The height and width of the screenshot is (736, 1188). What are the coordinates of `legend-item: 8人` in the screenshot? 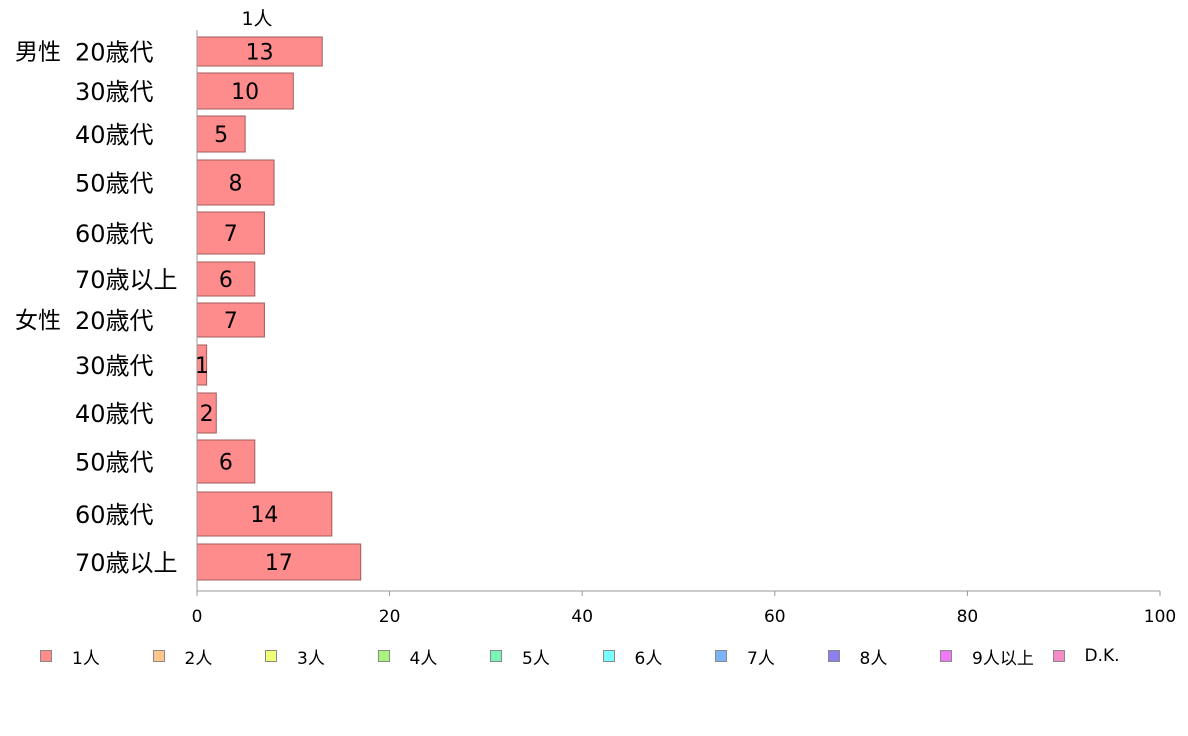 It's located at (857, 657).